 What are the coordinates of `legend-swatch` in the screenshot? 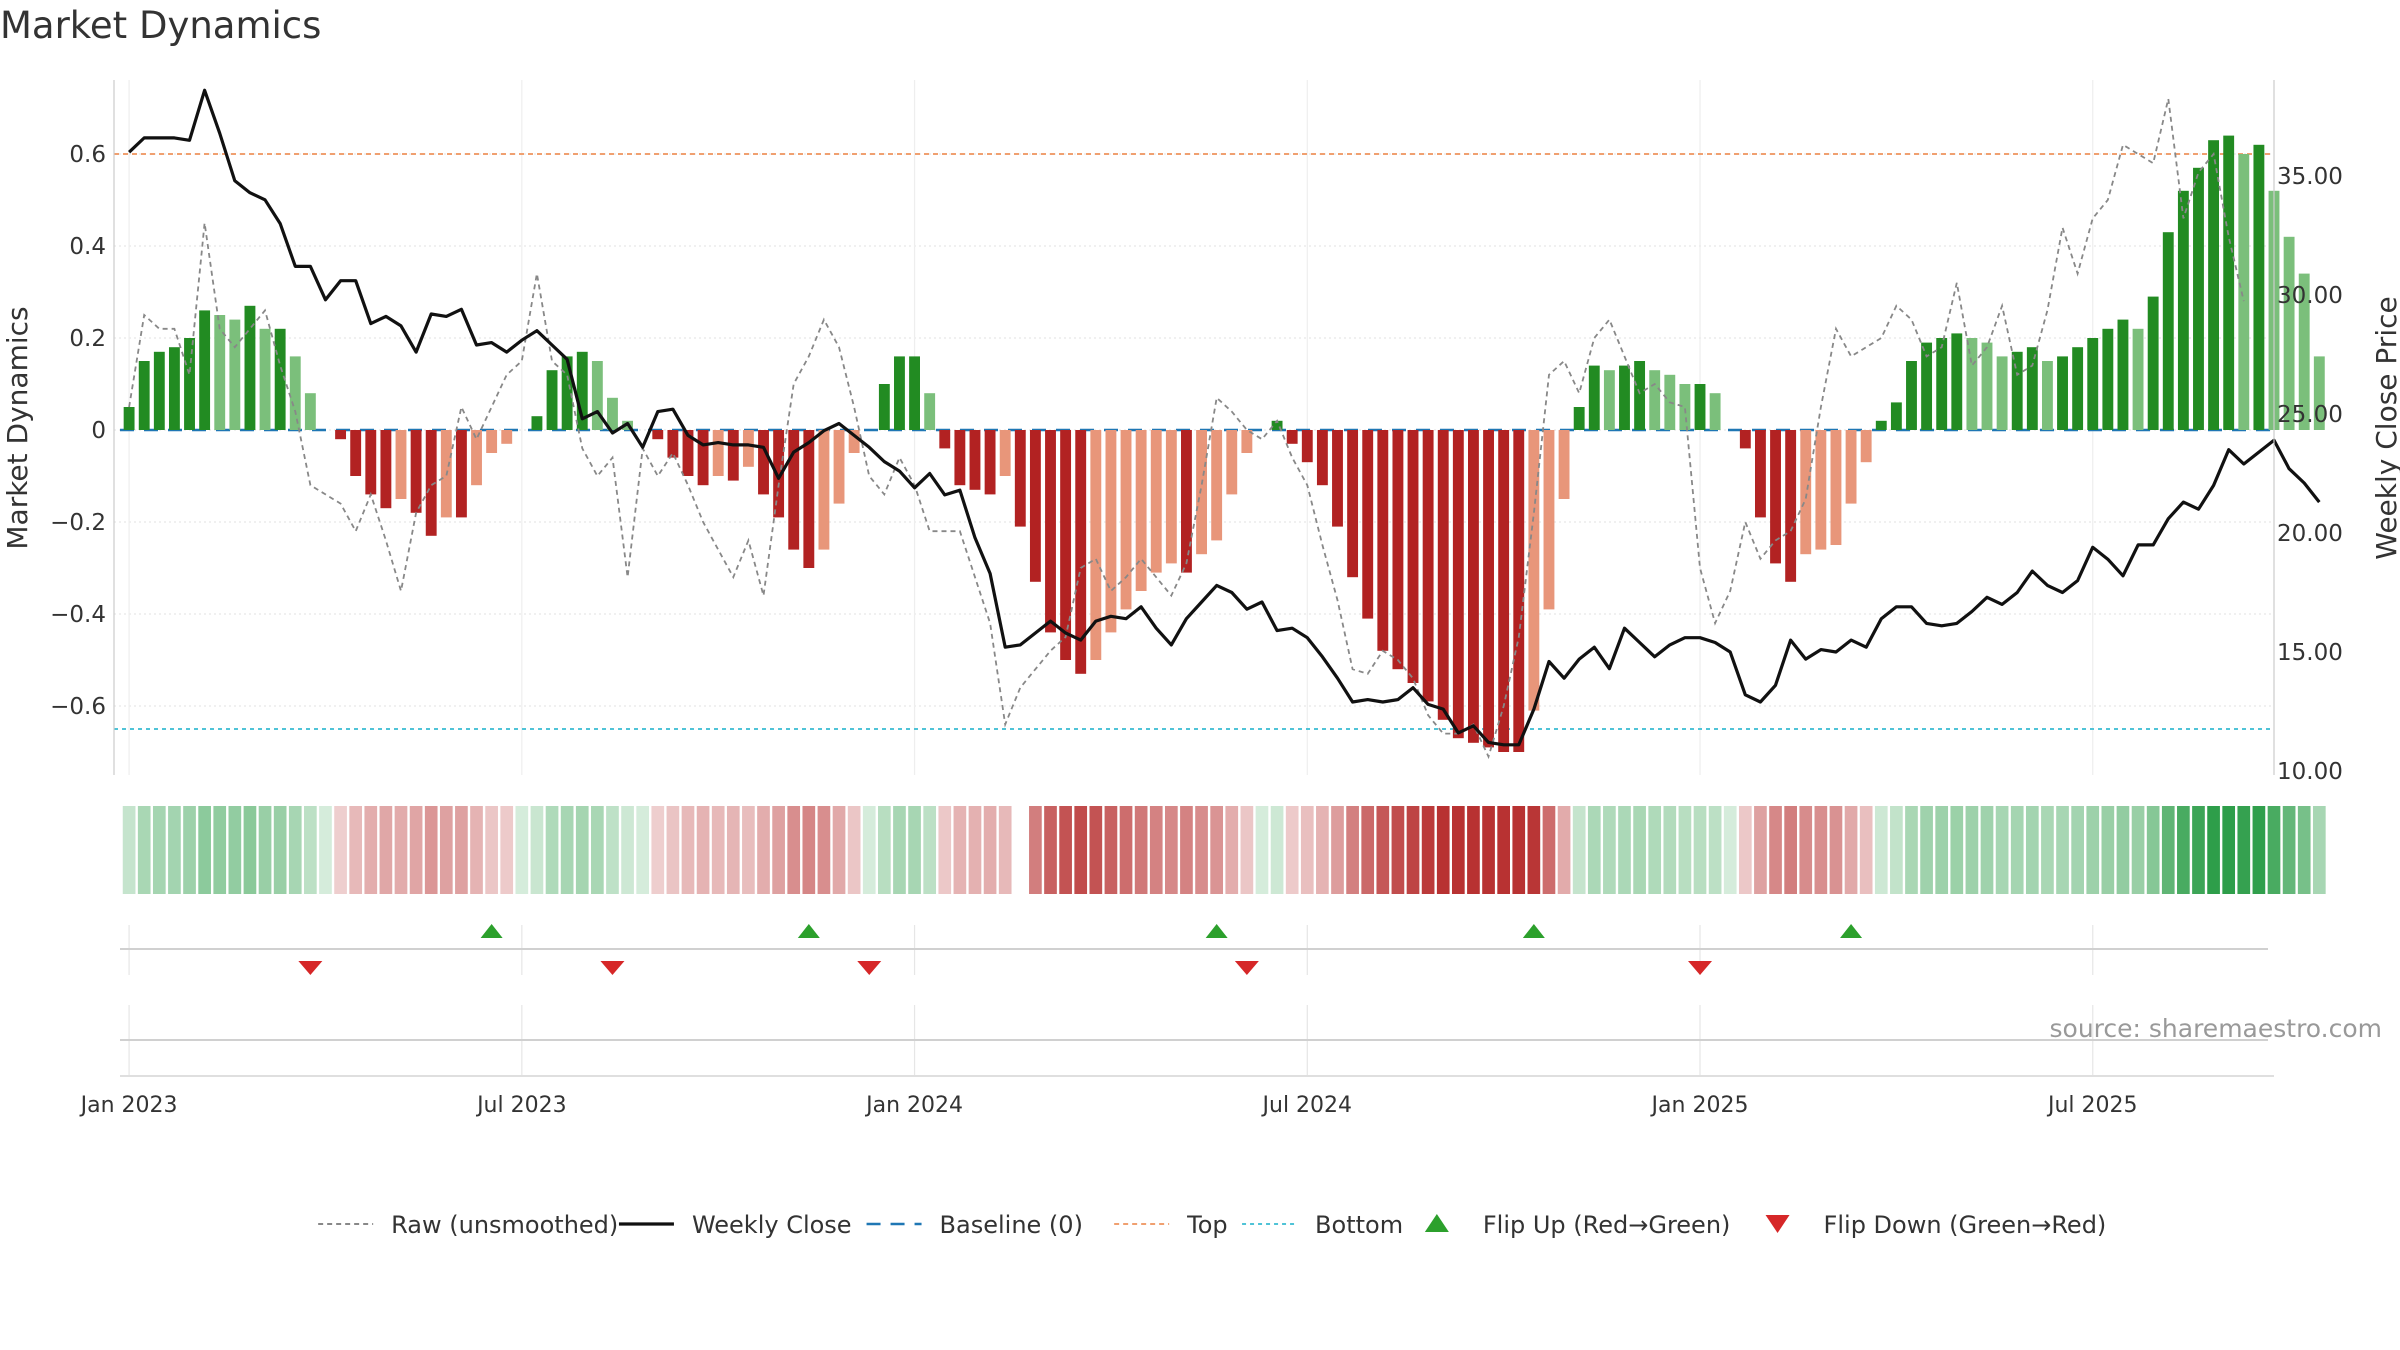 It's located at (1777, 1224).